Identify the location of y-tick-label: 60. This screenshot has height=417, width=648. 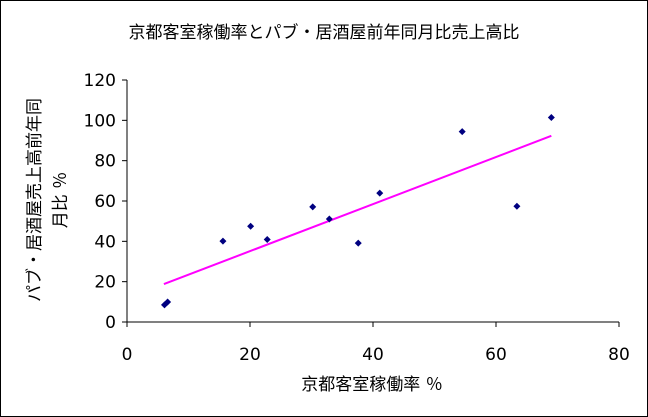
(105, 202).